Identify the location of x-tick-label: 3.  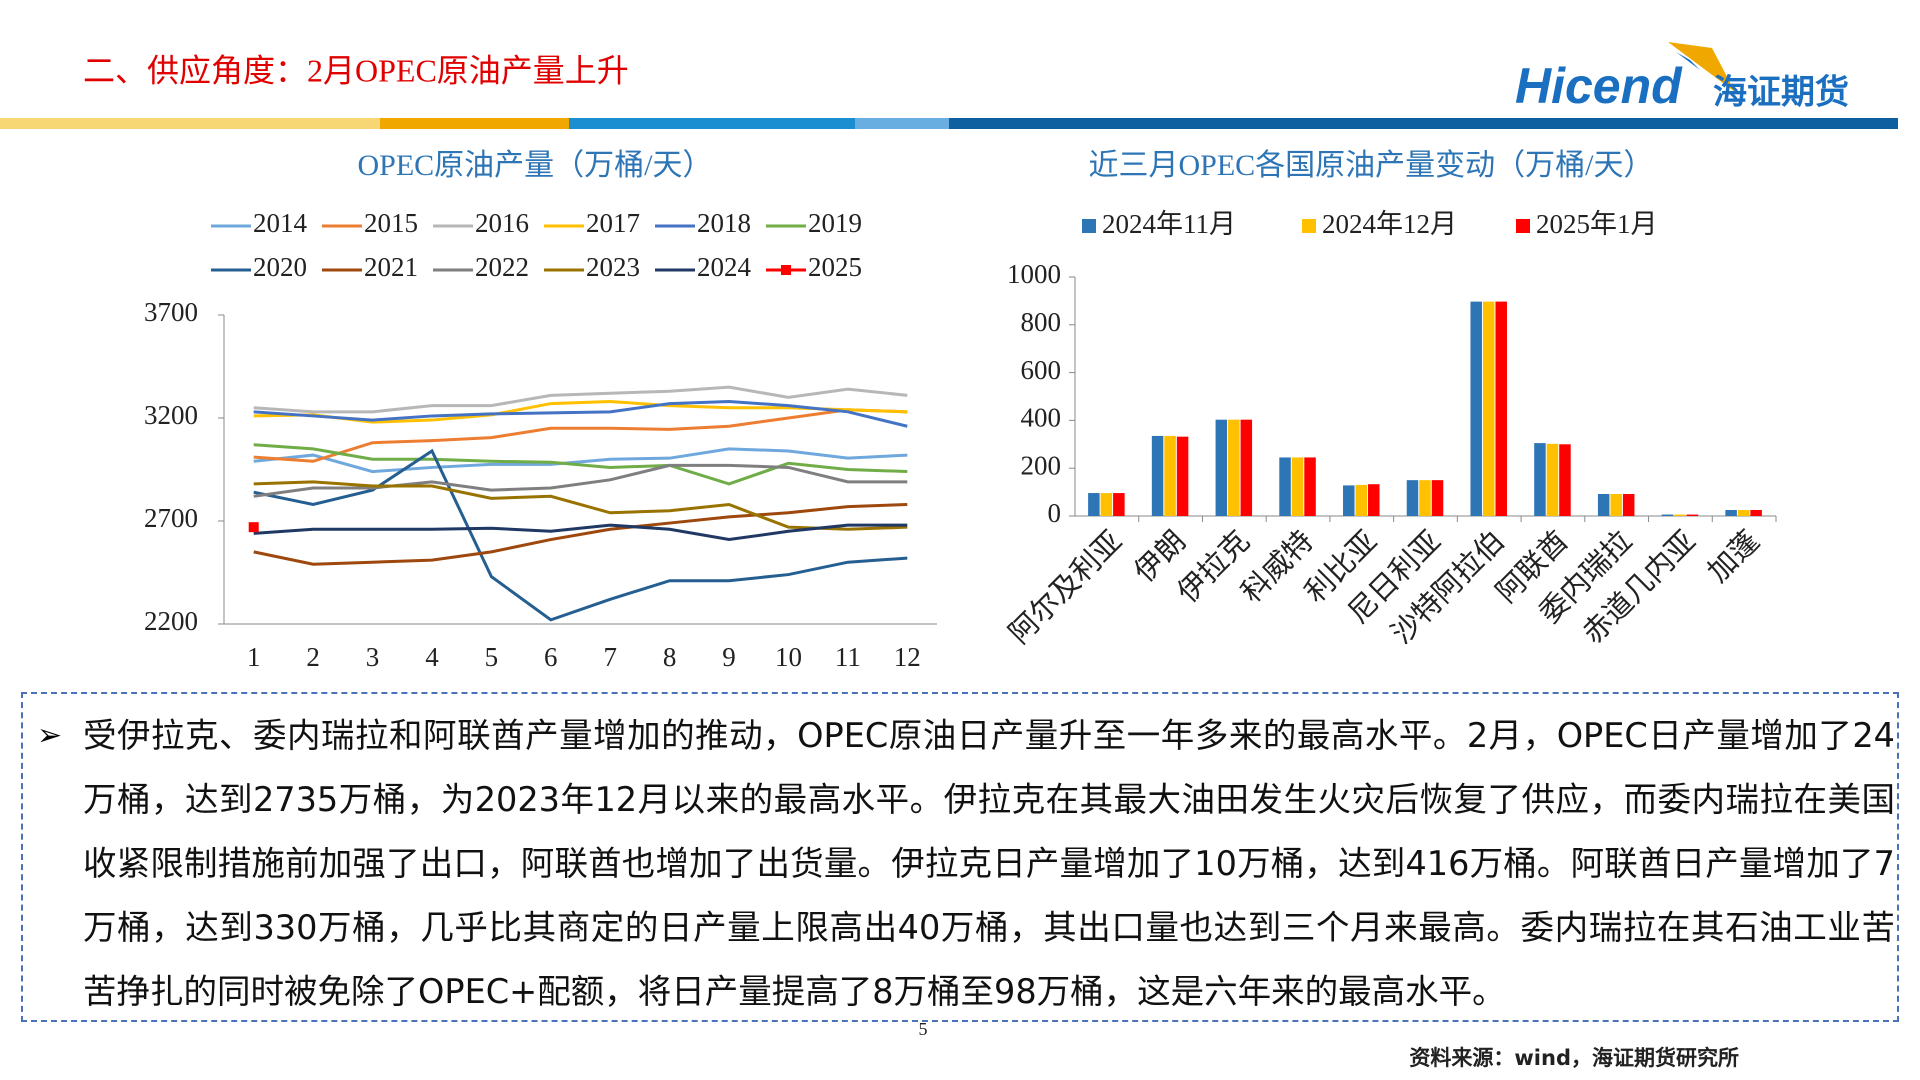
(373, 657).